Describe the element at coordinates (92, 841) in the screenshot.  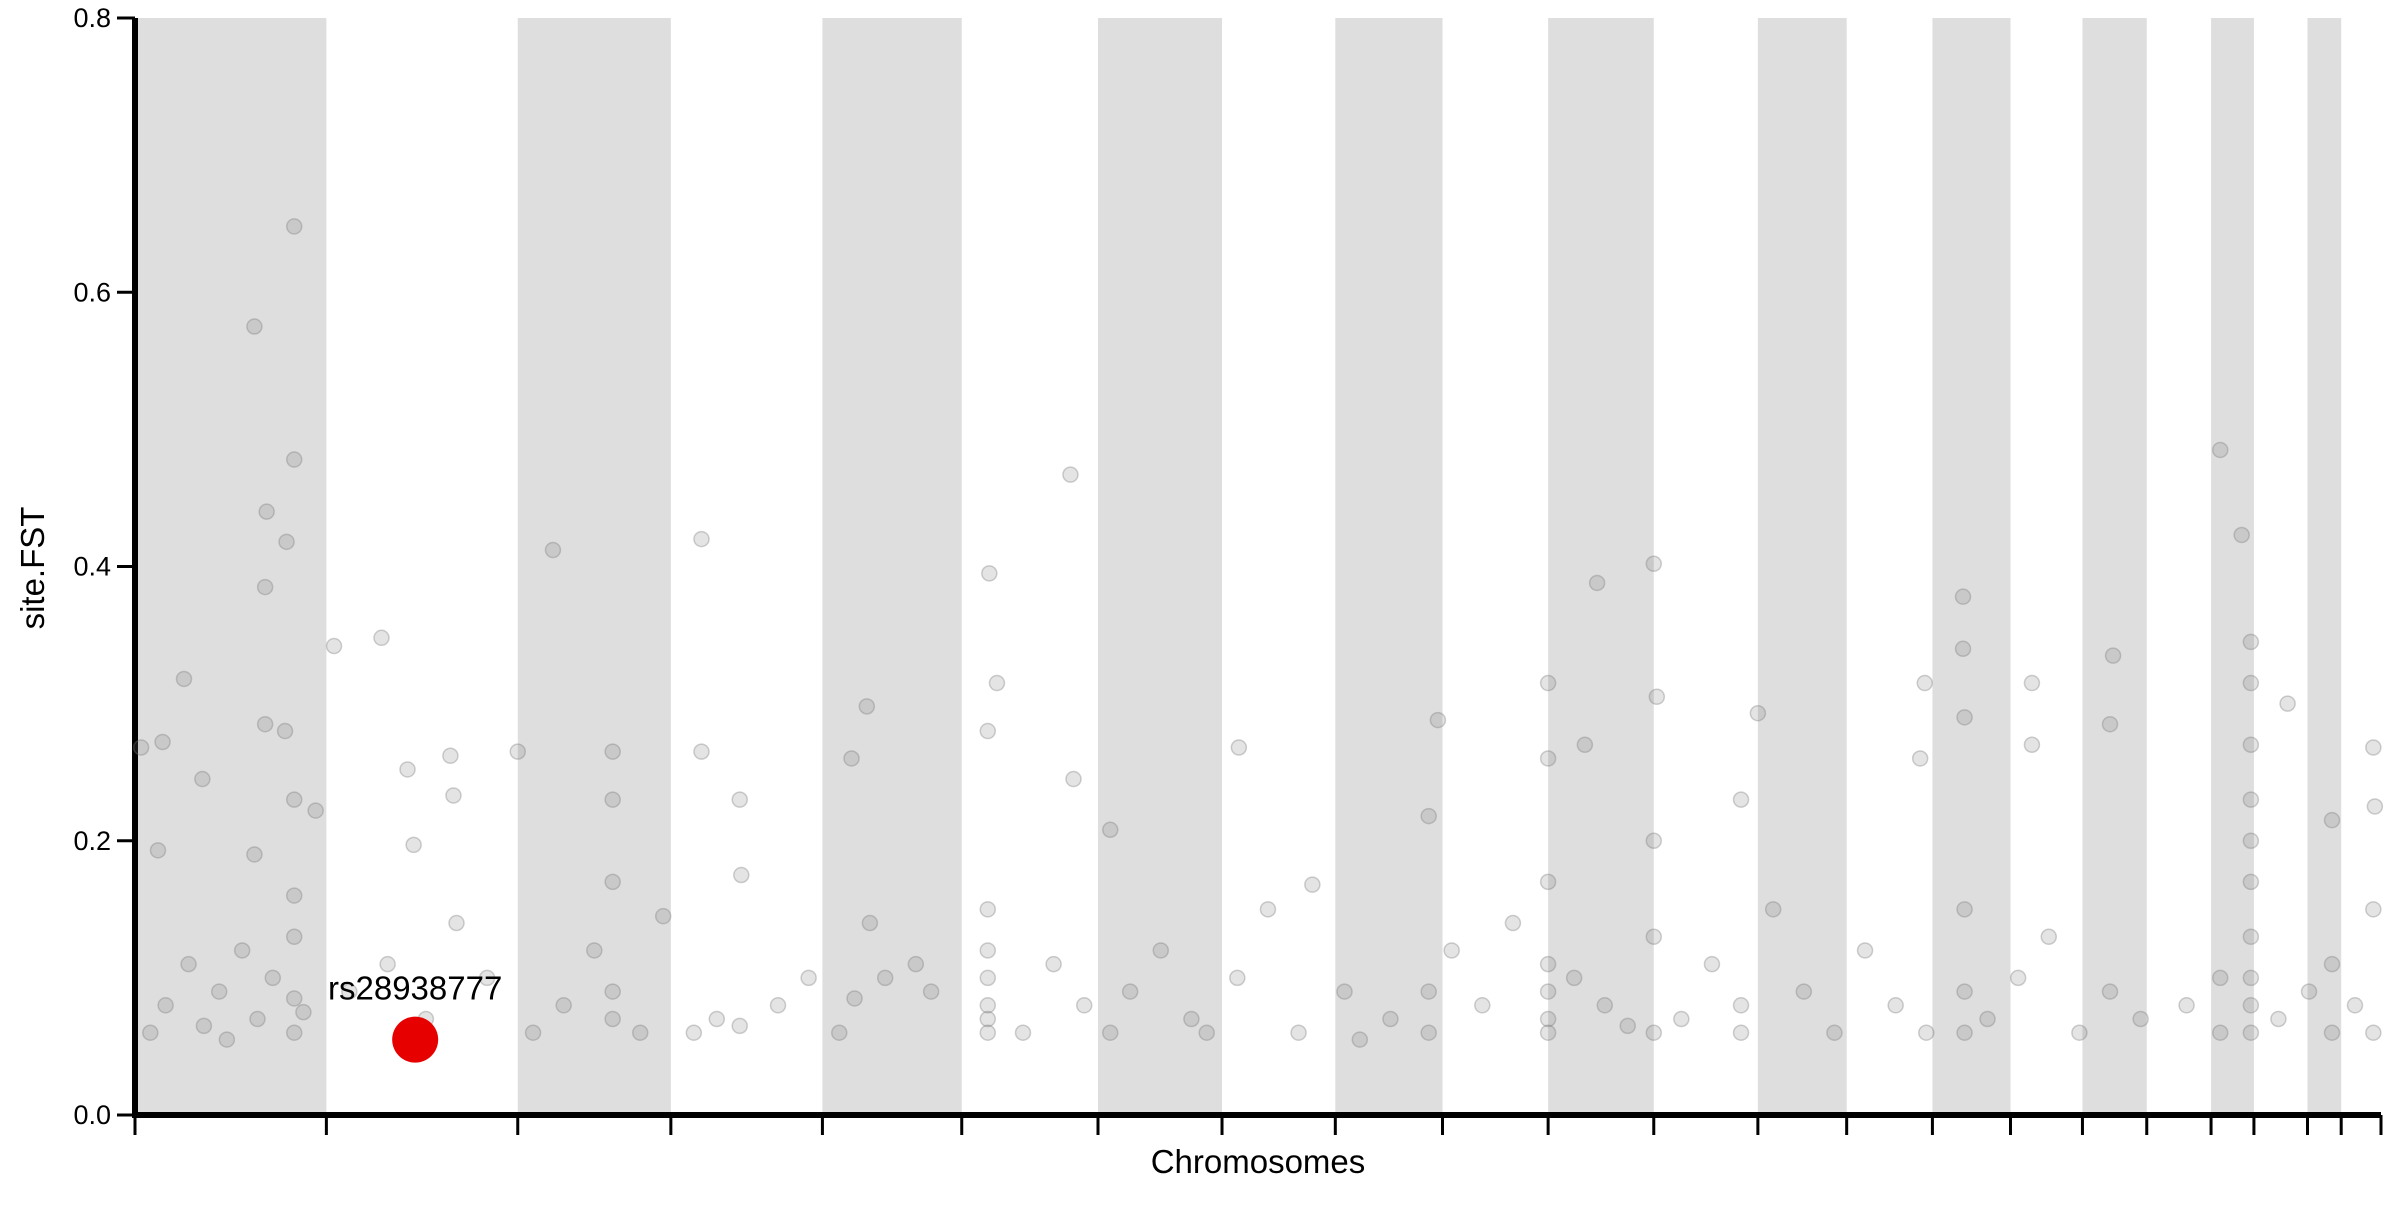
I see `y-tick-label: 0.2` at that location.